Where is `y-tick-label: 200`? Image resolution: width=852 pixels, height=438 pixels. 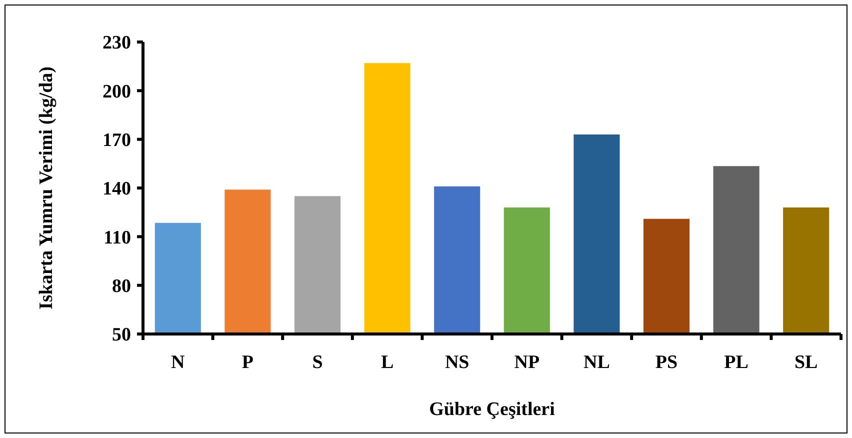 y-tick-label: 200 is located at coordinates (116, 91).